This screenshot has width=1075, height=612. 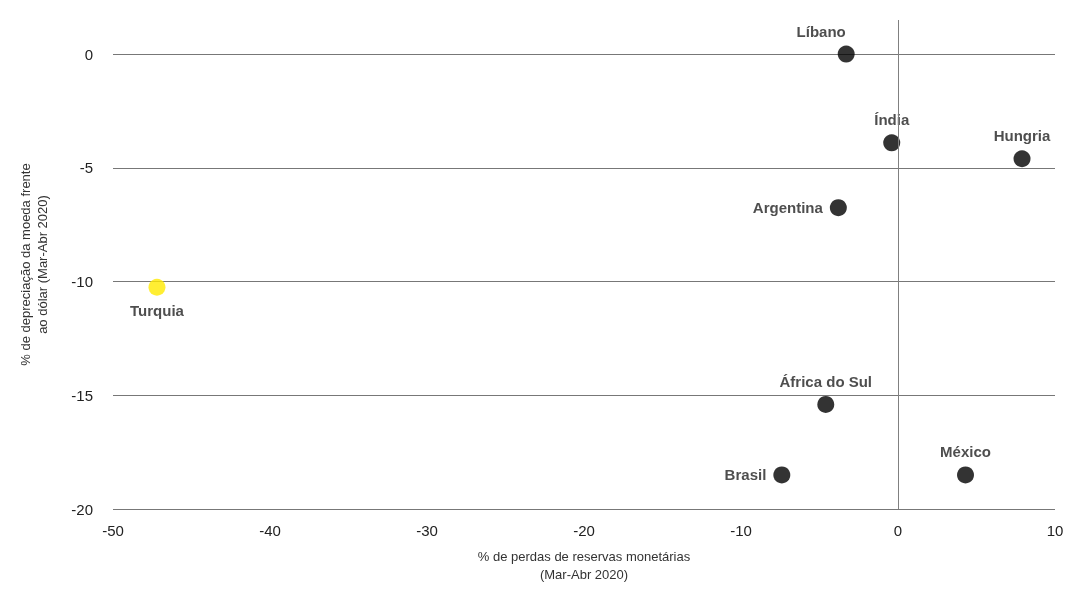 What do you see at coordinates (34, 264) in the screenshot?
I see `y-axis-title: % de depreciação da moeda frente ao dólar (Mar-Abr 2020)` at bounding box center [34, 264].